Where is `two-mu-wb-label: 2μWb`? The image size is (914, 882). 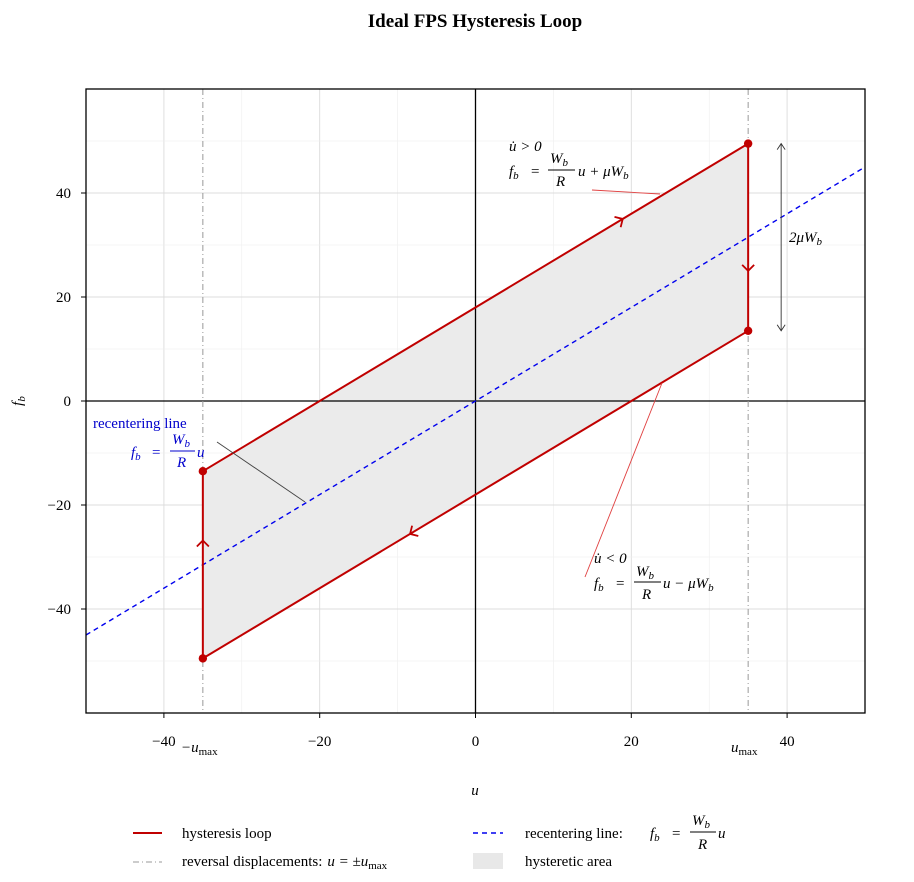 two-mu-wb-label: 2μWb is located at coordinates (806, 239).